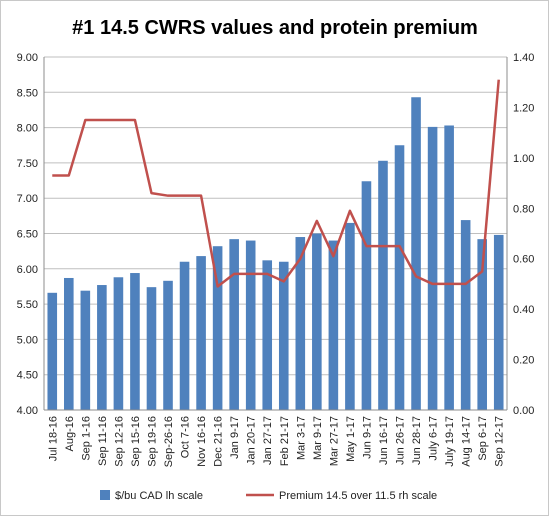 The width and height of the screenshot is (549, 517). Describe the element at coordinates (523, 108) in the screenshot. I see `right-tick-label: 1.20` at that location.